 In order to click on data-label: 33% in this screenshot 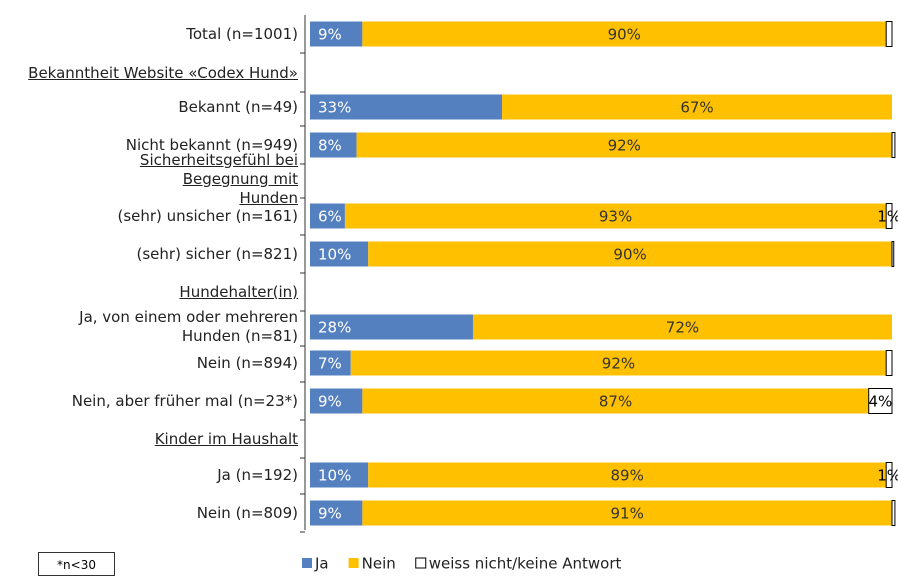, I will do `click(334, 108)`.